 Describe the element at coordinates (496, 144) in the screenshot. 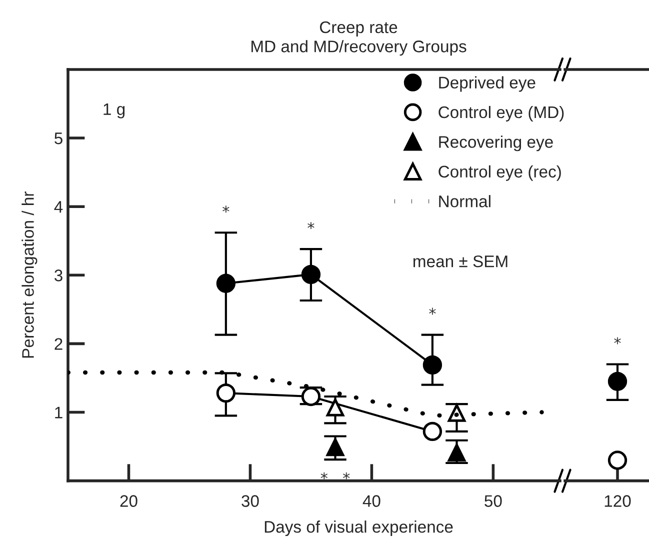

I see `legend-label: Recovering eye` at that location.